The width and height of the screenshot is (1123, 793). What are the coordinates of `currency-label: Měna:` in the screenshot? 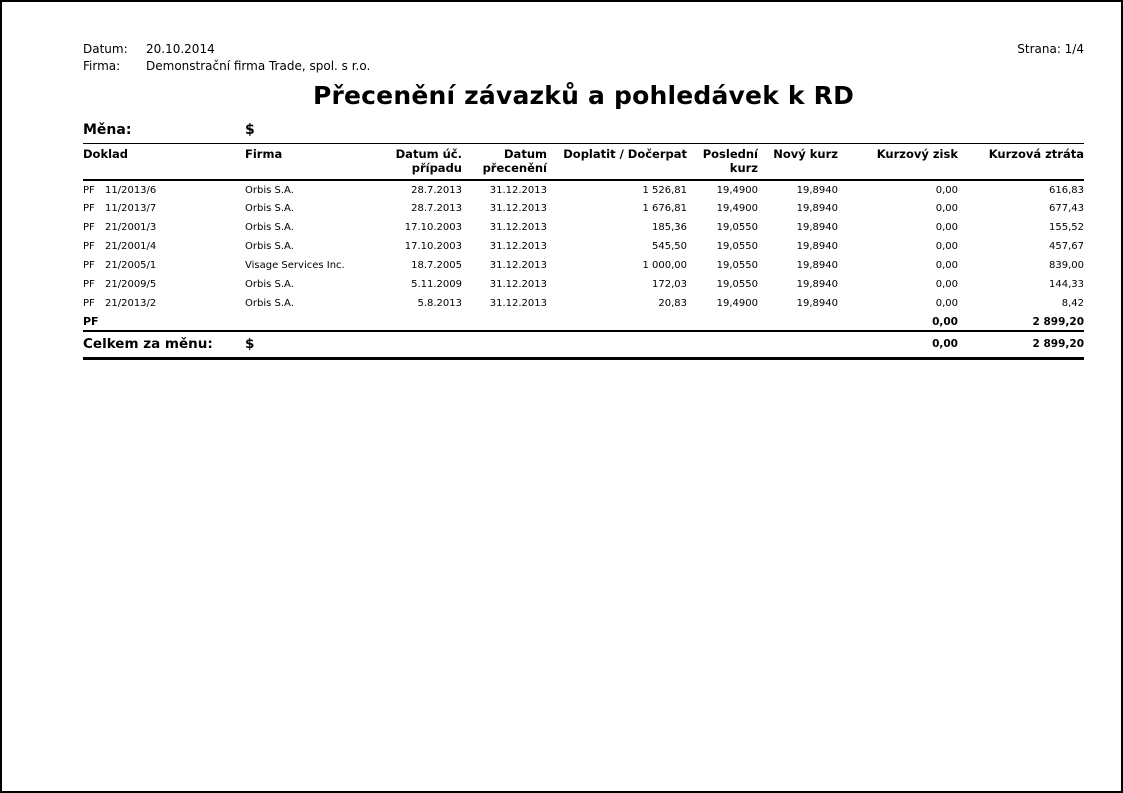 It's located at (107, 130).